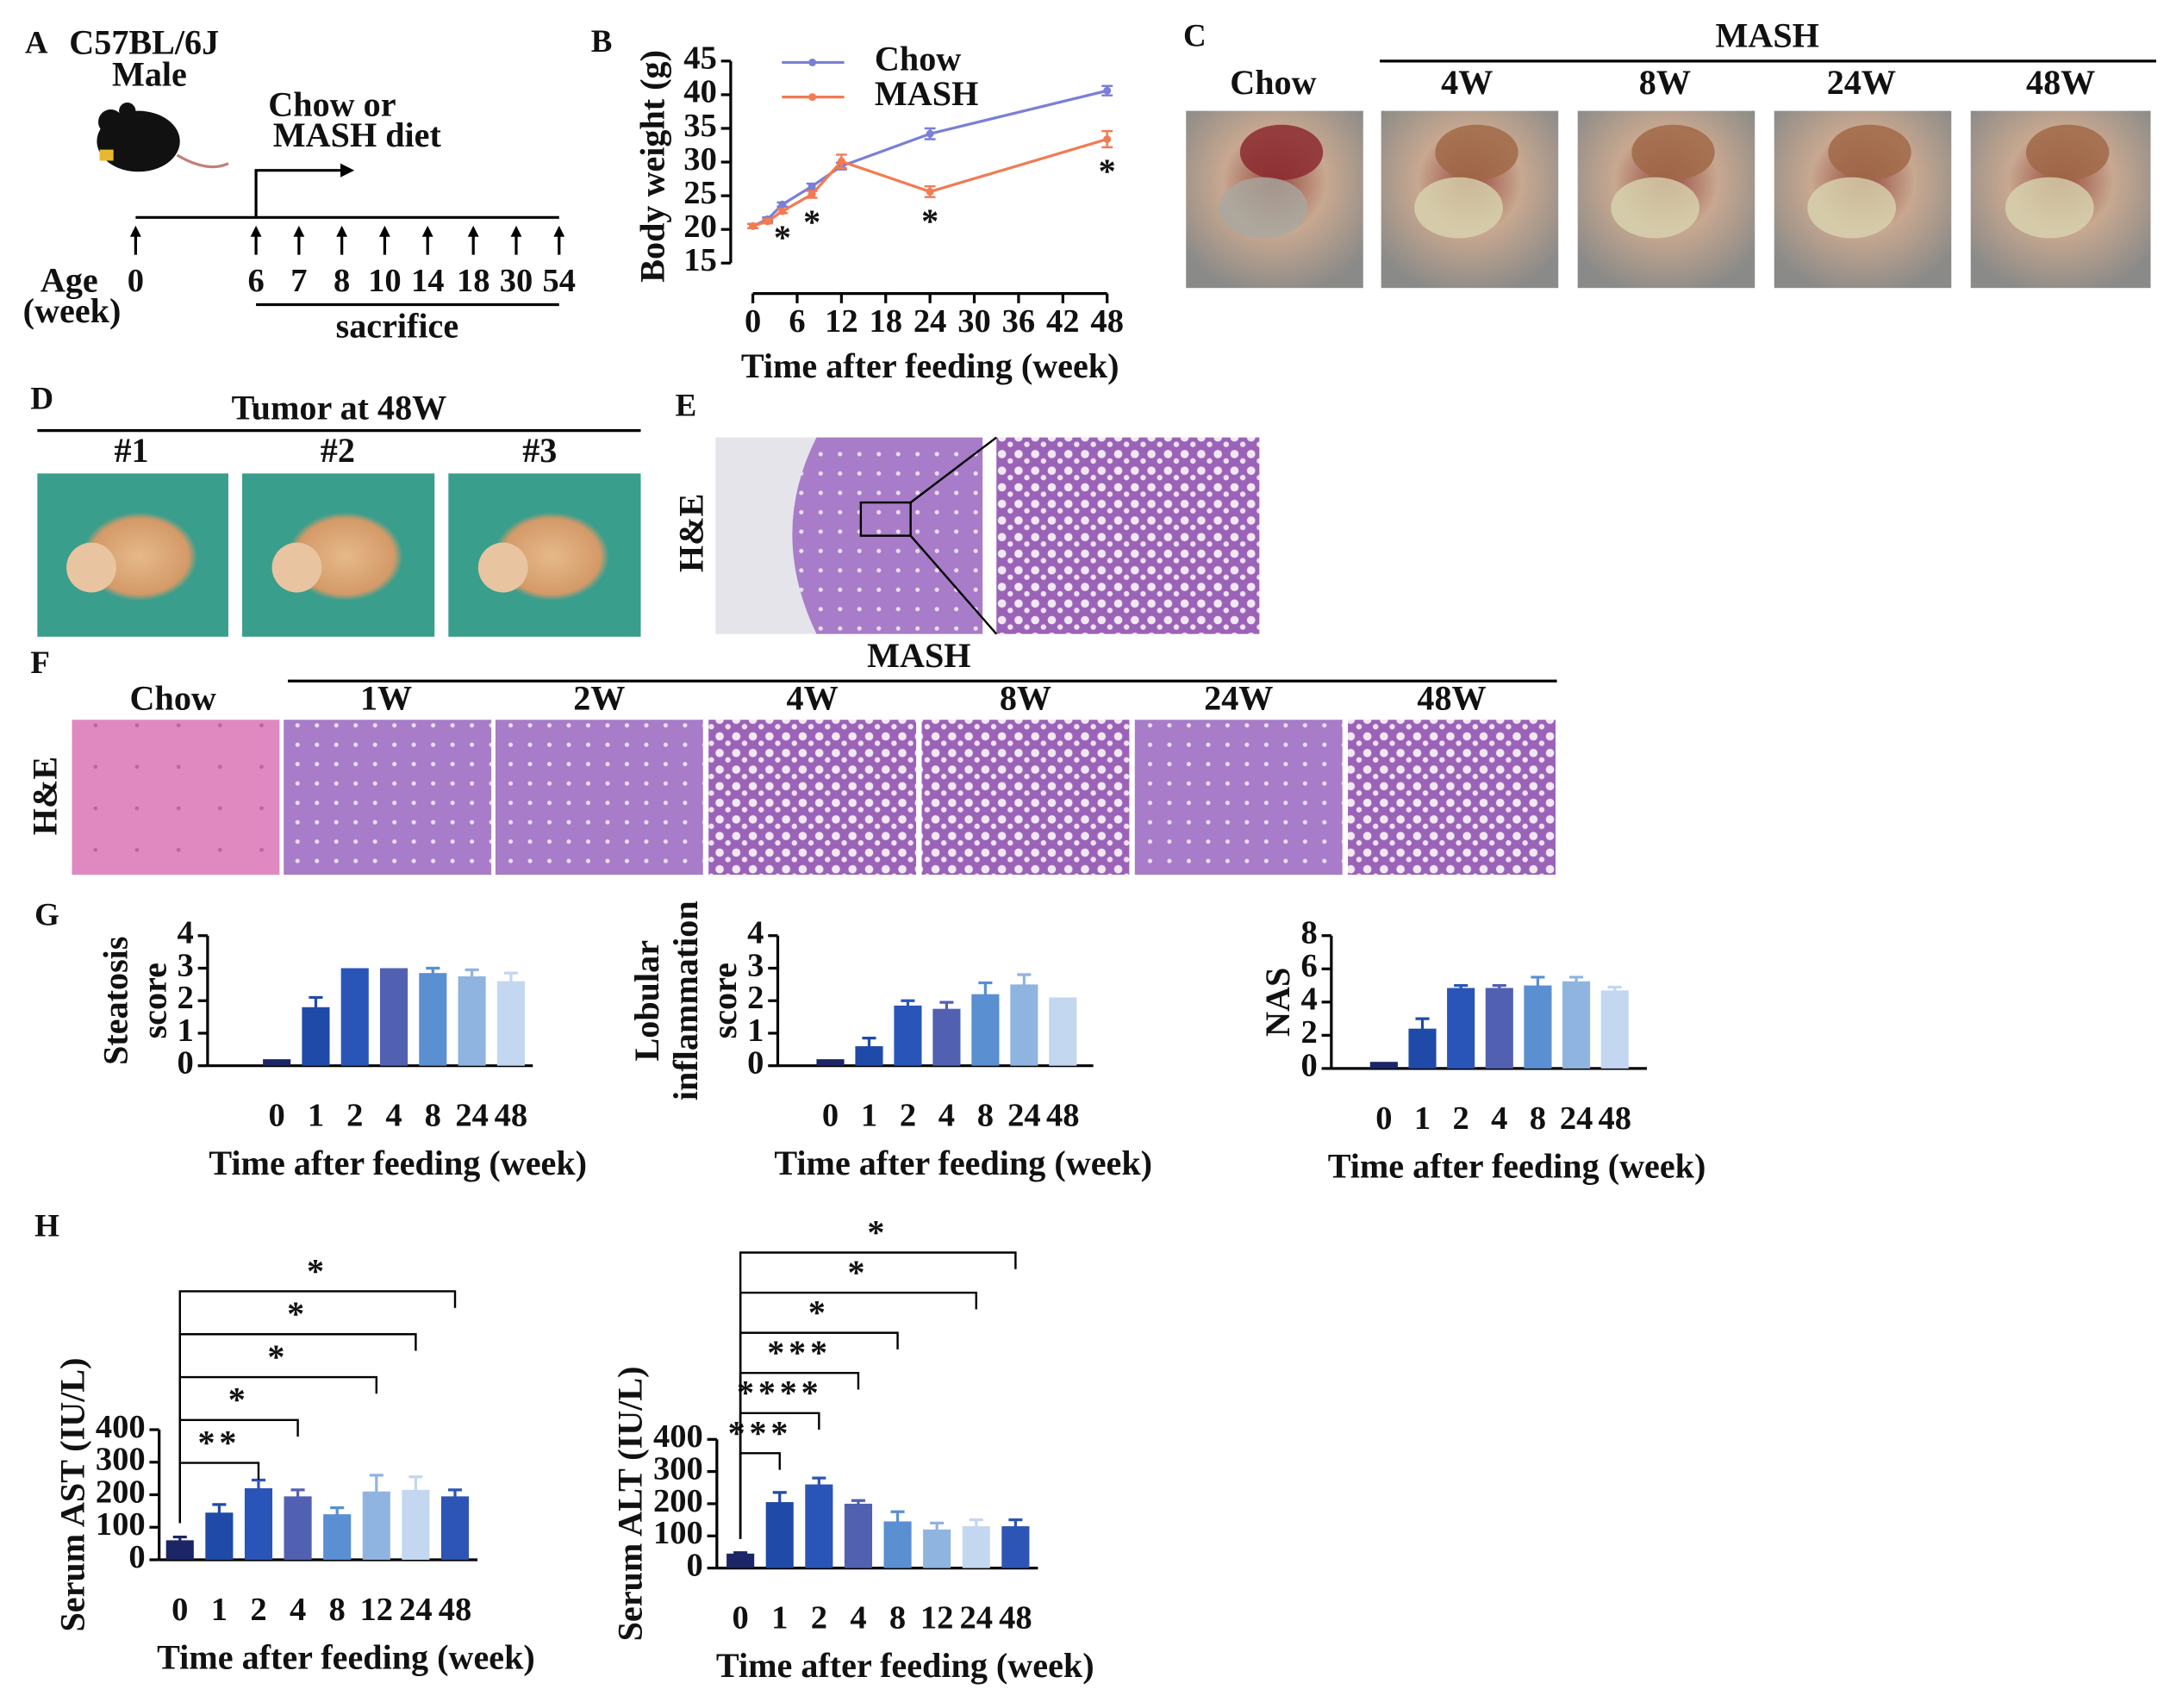  I want to click on y-tick-label: 400, so click(121, 1427).